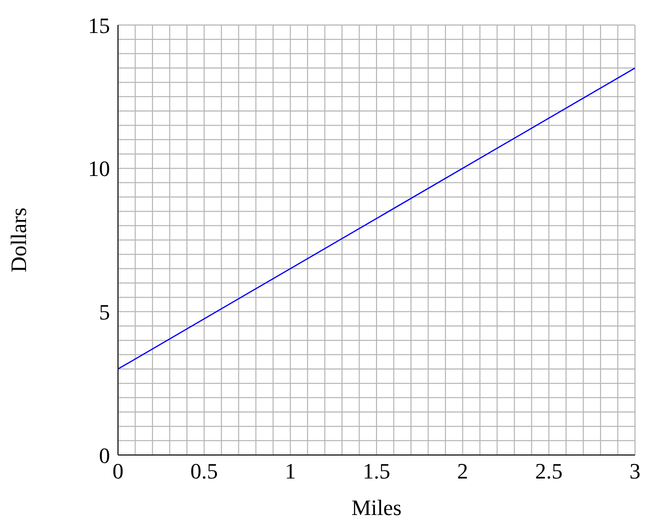  I want to click on x-tick-label: 1.5, so click(376, 471).